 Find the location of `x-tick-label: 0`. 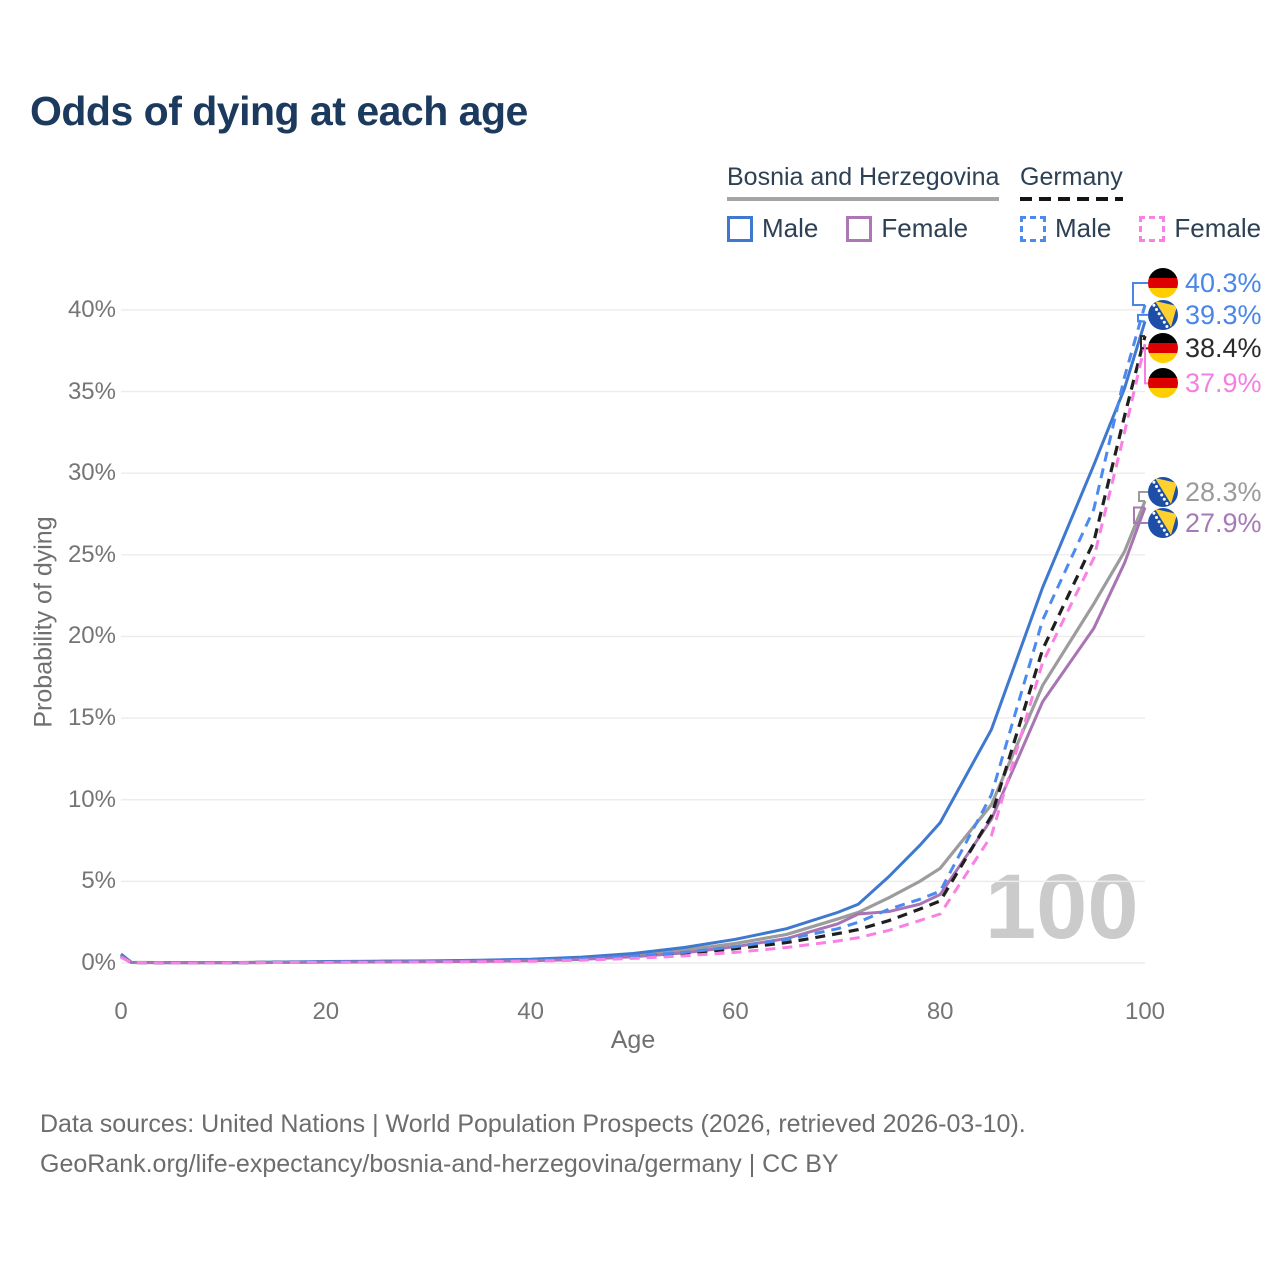

x-tick-label: 0 is located at coordinates (121, 1011).